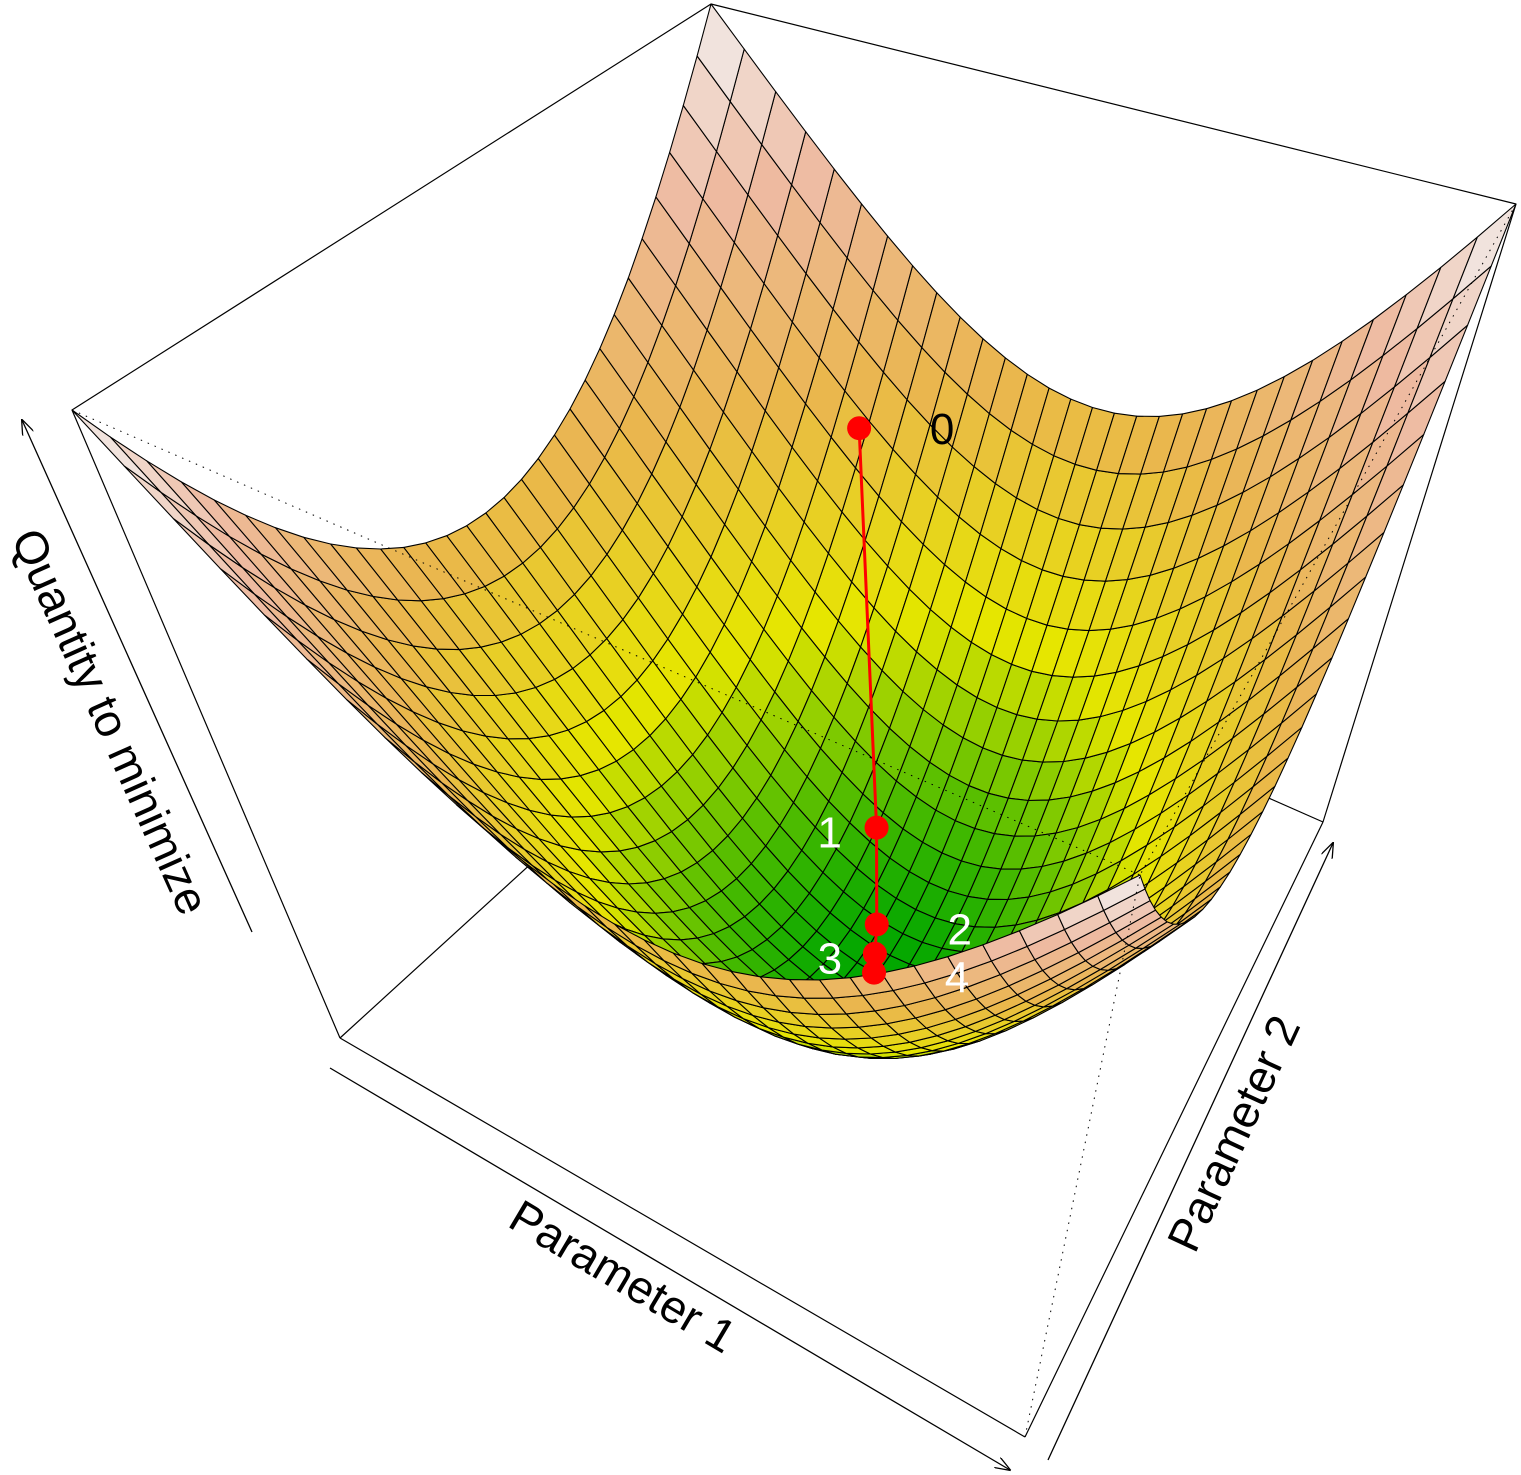 This screenshot has height=1475, width=1521. What do you see at coordinates (110, 721) in the screenshot?
I see `z-axis-label: Quantity to minimize` at bounding box center [110, 721].